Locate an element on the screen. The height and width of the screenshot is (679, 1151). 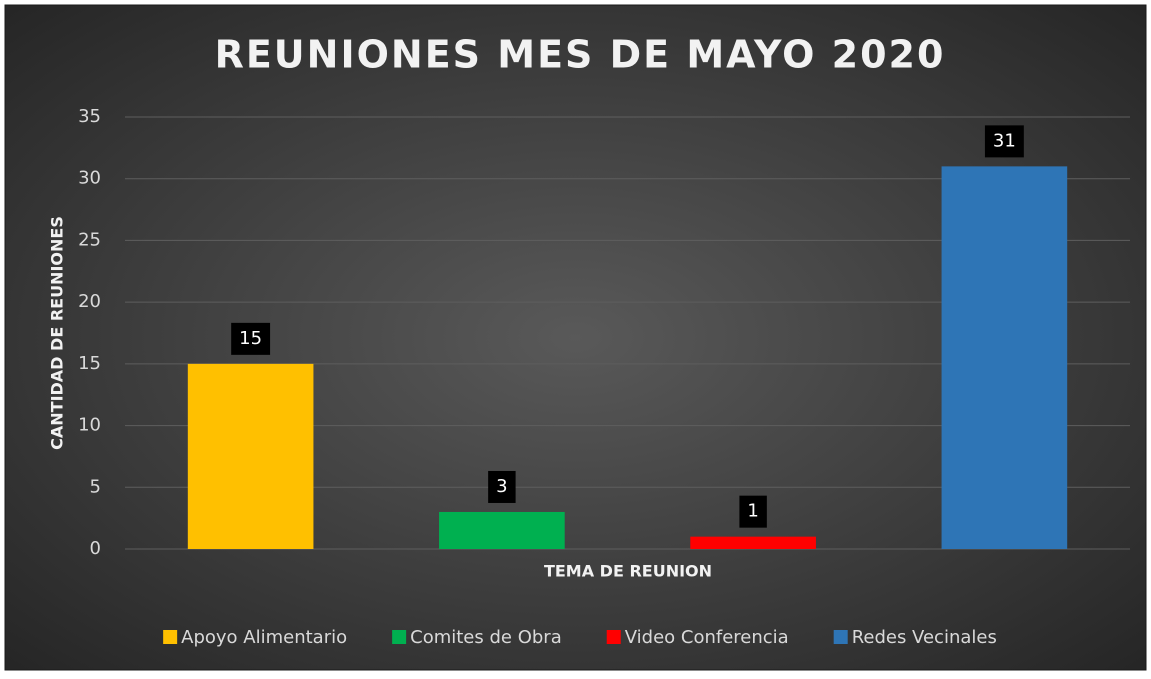
y-tick-label: 35 is located at coordinates (89, 116).